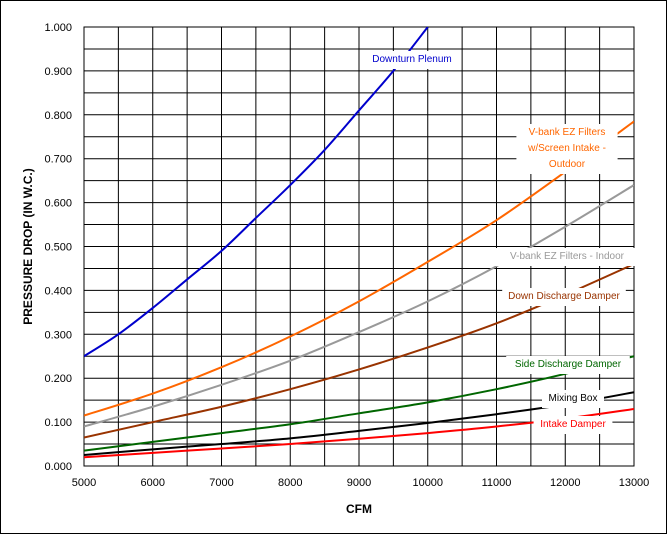  Describe the element at coordinates (58, 72) in the screenshot. I see `y-tick-label: 0.900` at that location.